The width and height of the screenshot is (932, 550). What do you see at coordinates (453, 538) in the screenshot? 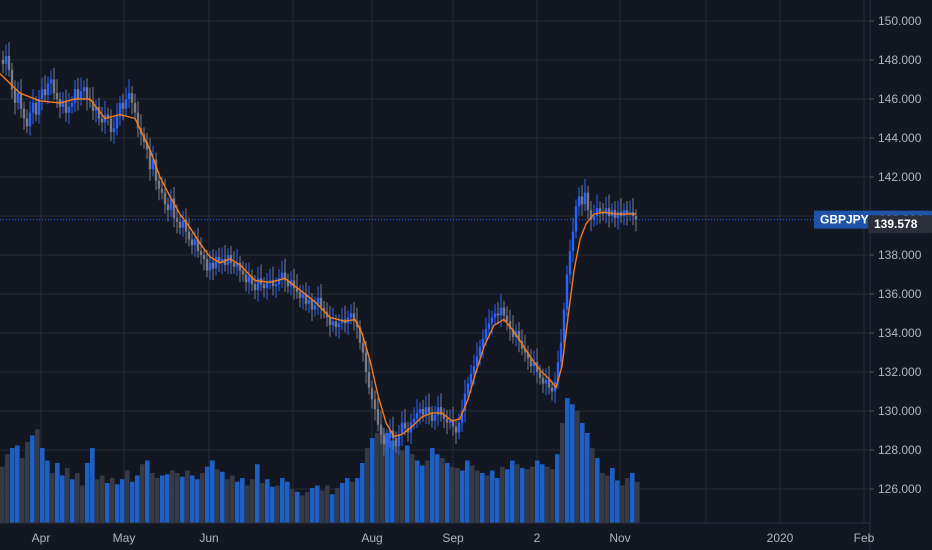
I see `x-tick-label: Sep` at bounding box center [453, 538].